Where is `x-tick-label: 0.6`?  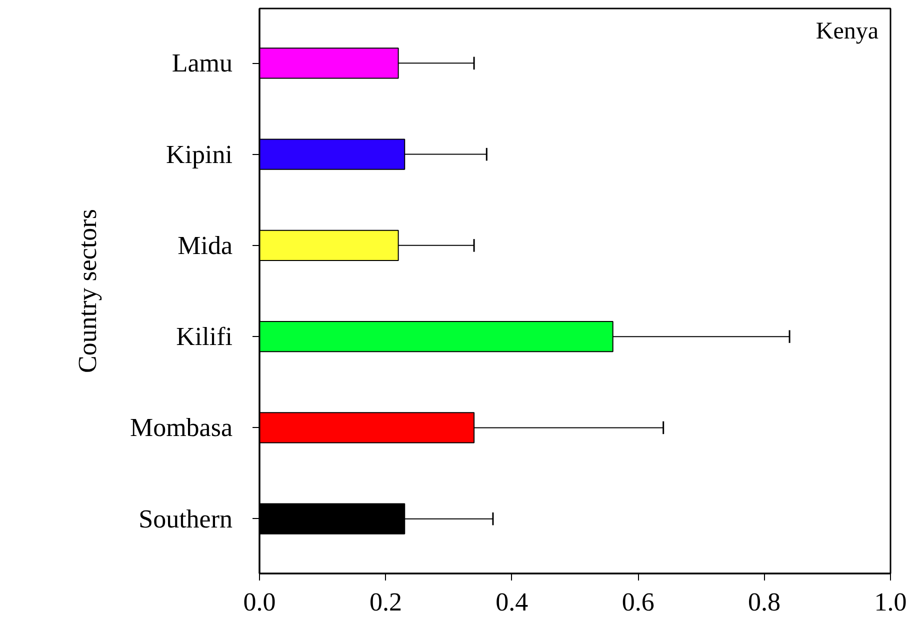
x-tick-label: 0.6 is located at coordinates (638, 602).